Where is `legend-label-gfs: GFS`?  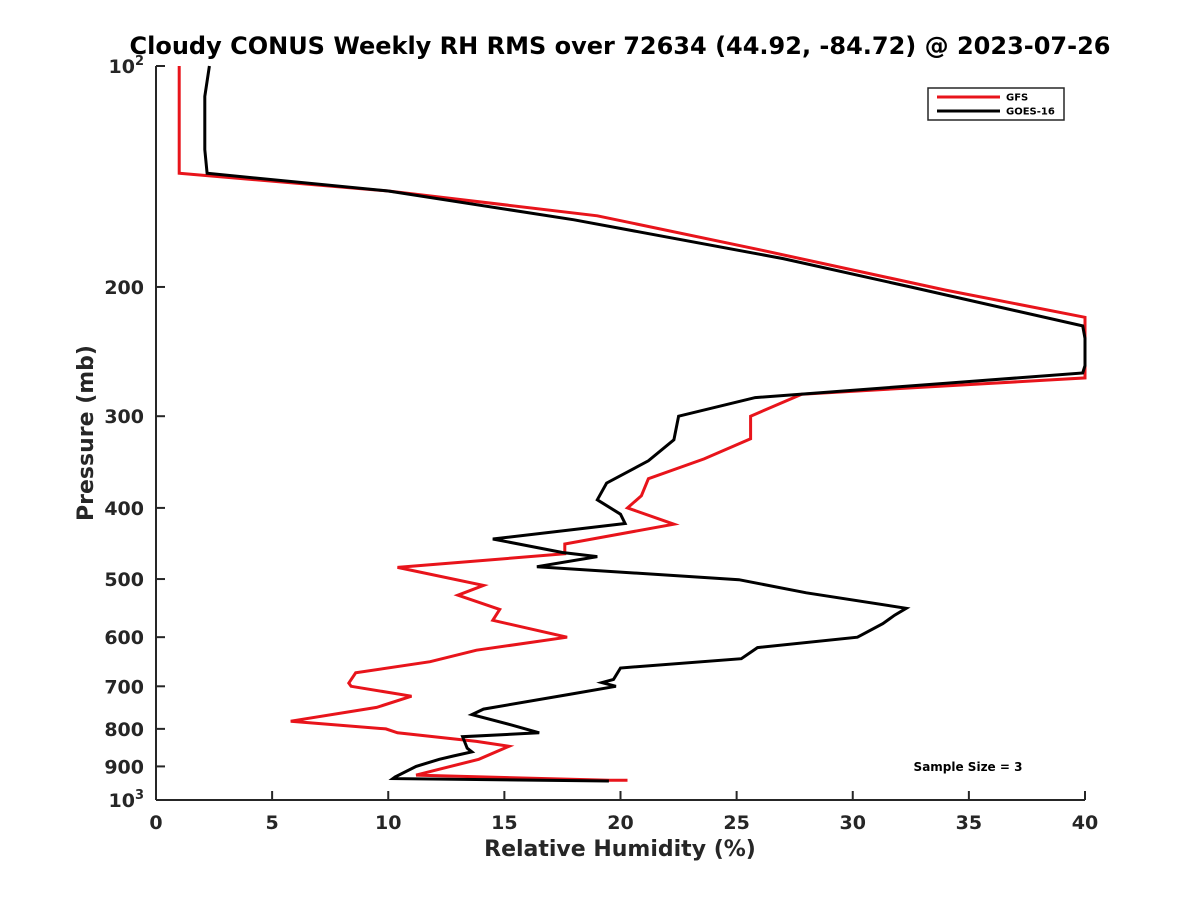 legend-label-gfs: GFS is located at coordinates (1017, 98).